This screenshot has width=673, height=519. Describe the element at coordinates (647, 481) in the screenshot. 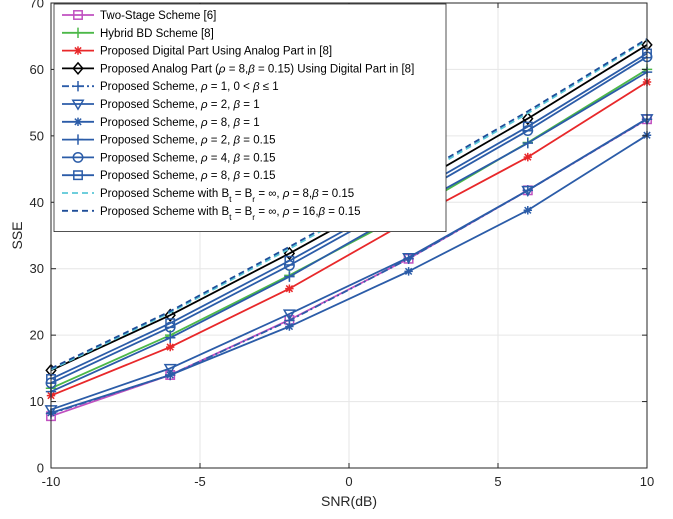

I see `x-tick-label: 10` at that location.